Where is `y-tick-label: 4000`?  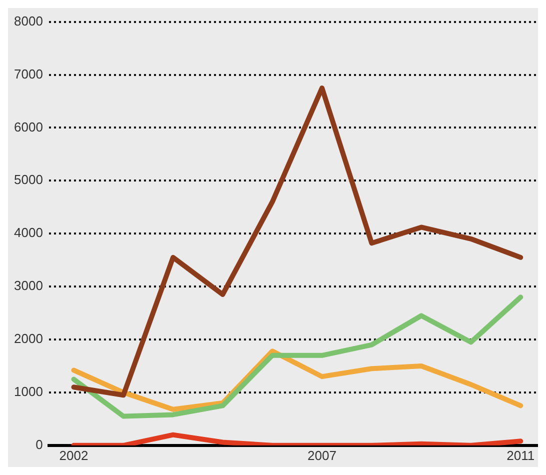 y-tick-label: 4000 is located at coordinates (28, 232).